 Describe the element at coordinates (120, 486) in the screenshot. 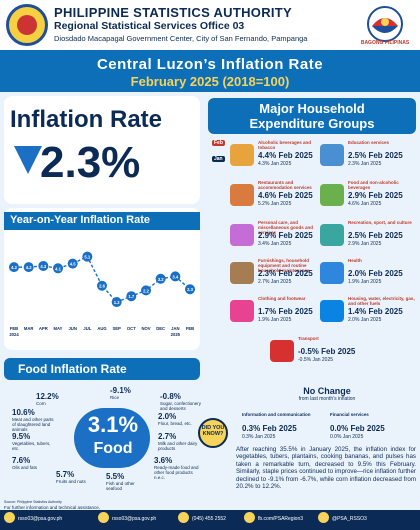

I see `food-item-name: Fish and other seafood` at that location.